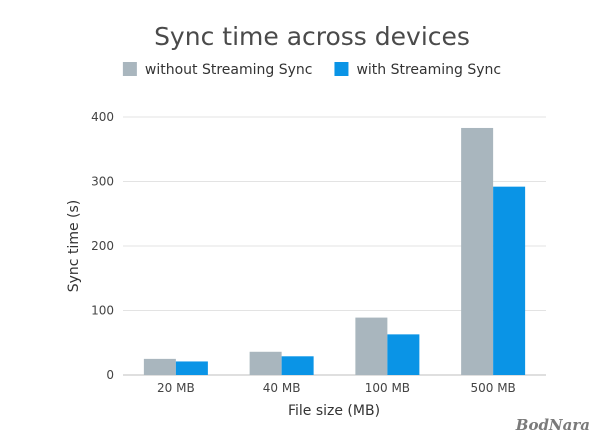 Image resolution: width=600 pixels, height=437 pixels. Describe the element at coordinates (387, 388) in the screenshot. I see `x-tick-label: 100 MB` at that location.